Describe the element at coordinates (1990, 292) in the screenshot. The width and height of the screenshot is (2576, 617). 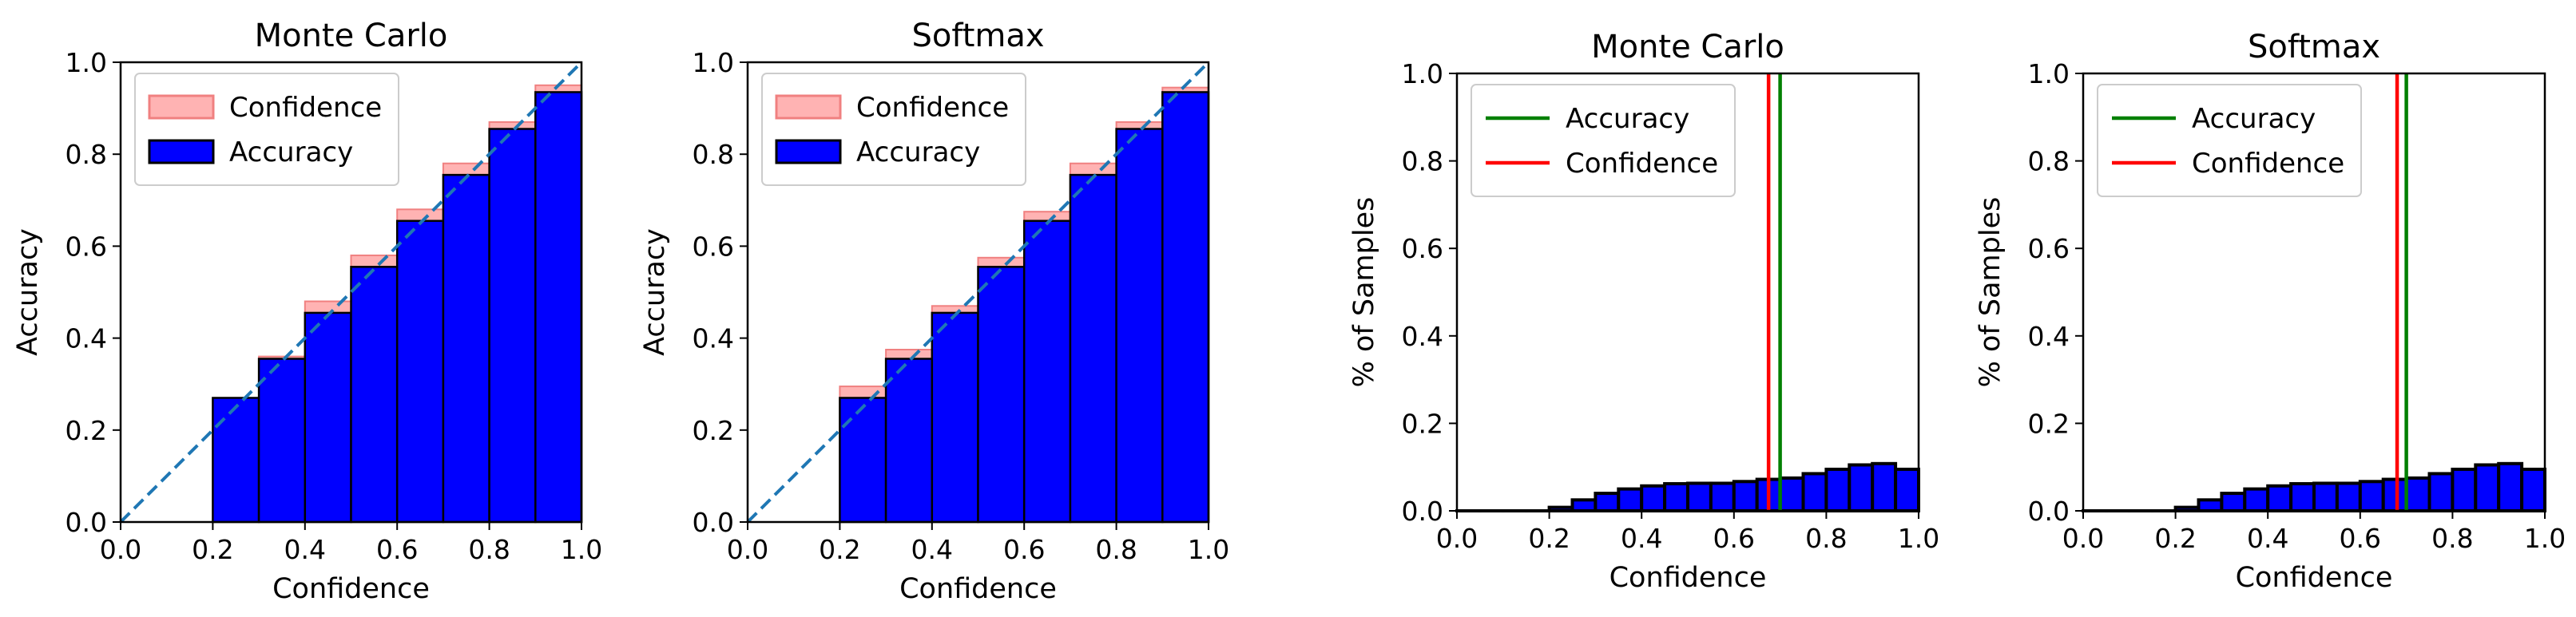
I see `y-axis-label: % of Samples` at that location.